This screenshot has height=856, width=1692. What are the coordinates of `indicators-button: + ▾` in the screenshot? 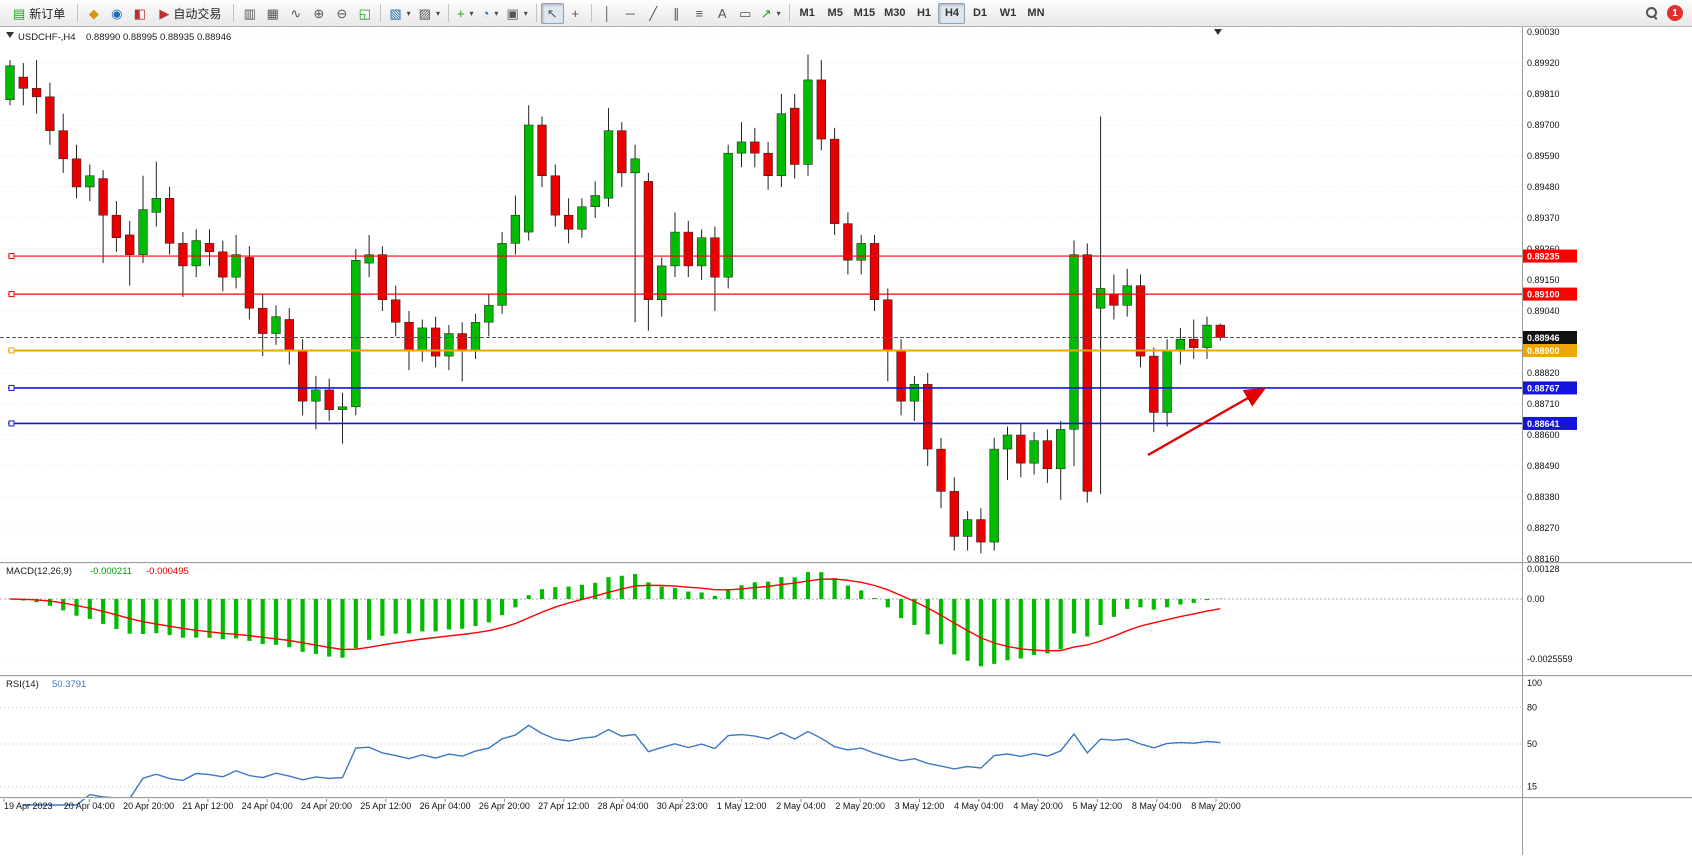 It's located at (465, 13).